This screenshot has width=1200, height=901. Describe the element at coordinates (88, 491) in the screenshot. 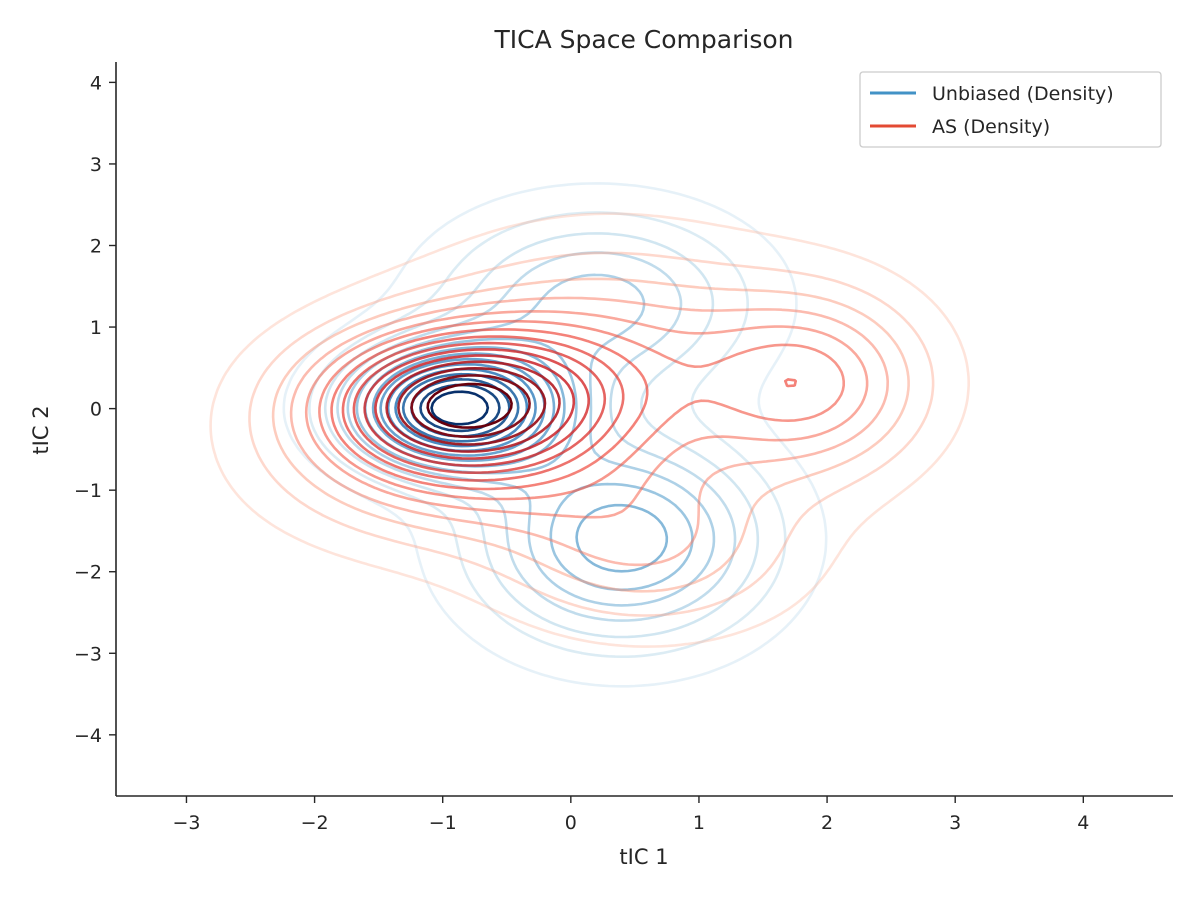

I see `y-tick-label: −1` at that location.